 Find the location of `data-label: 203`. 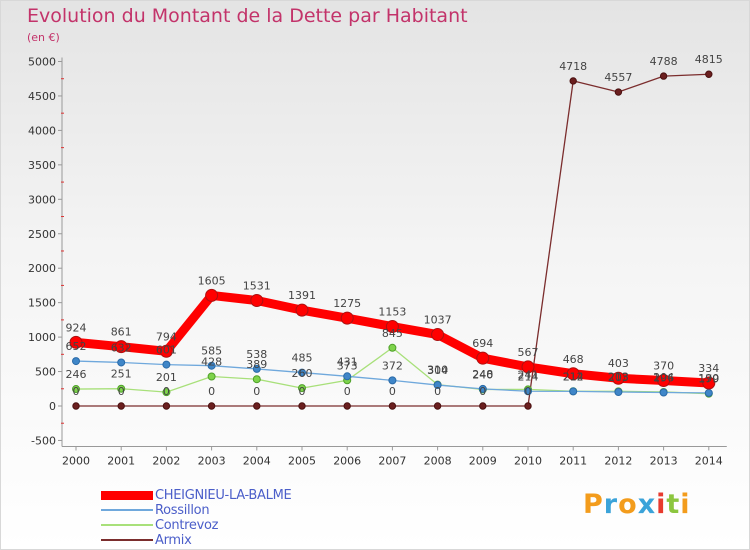

data-label: 203 is located at coordinates (618, 377).